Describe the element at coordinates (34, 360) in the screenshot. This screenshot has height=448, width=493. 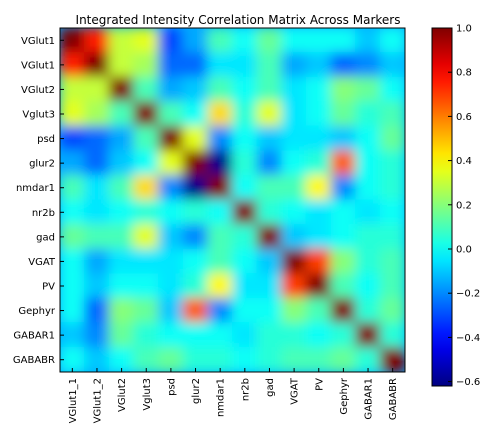
I see `y-tick-label-13: GABABR` at that location.